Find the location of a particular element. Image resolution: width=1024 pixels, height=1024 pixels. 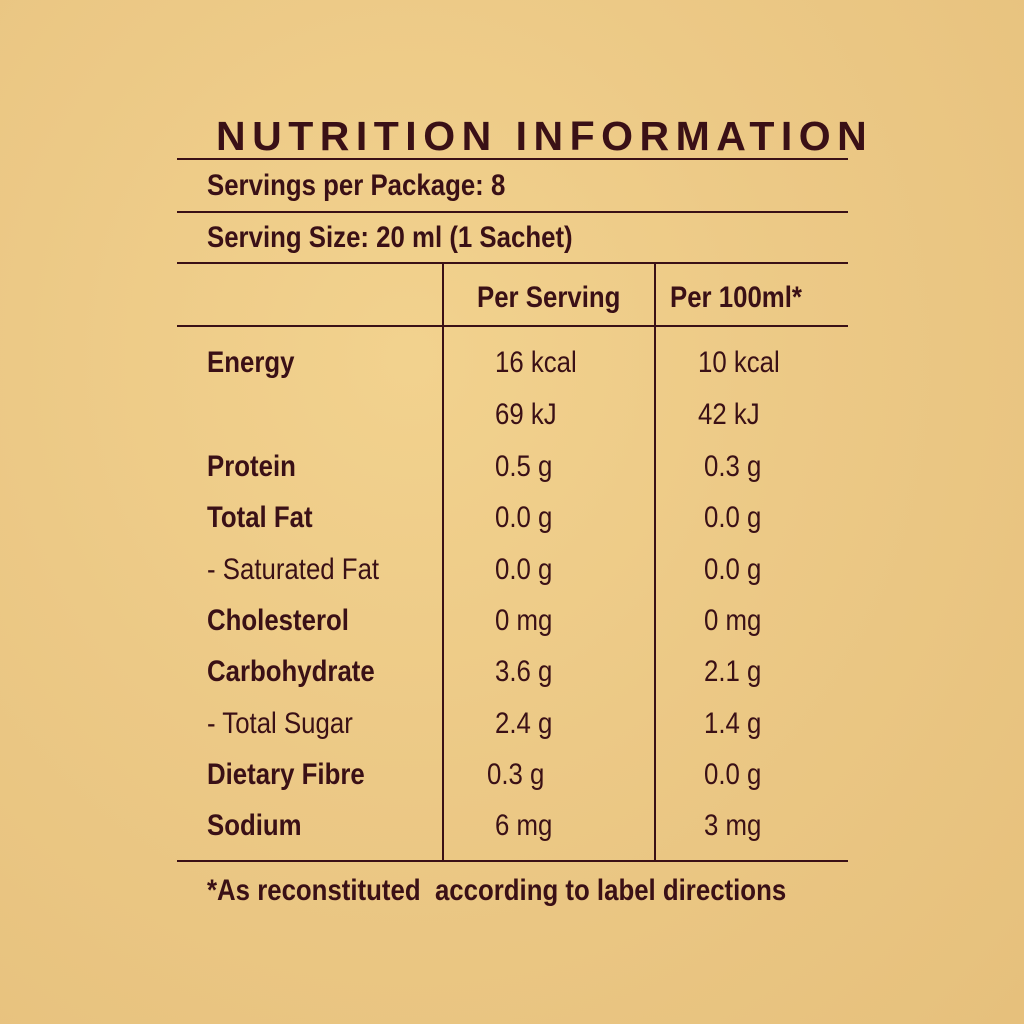

row-value-per-100ml: 42 kJ is located at coordinates (729, 414).